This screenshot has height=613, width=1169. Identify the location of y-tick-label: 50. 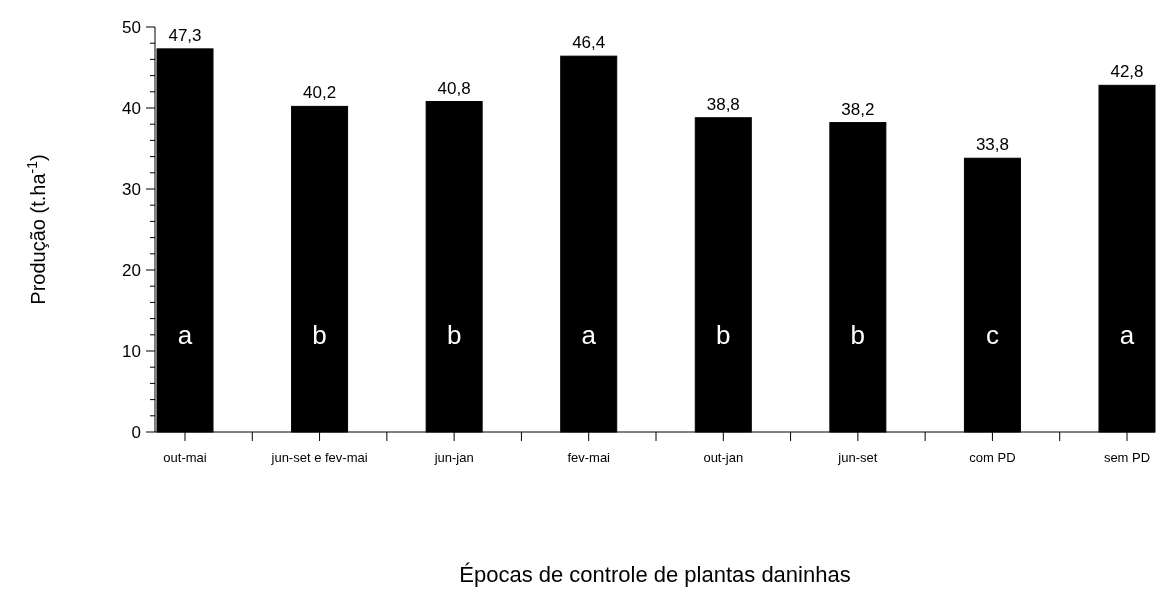
(131, 27).